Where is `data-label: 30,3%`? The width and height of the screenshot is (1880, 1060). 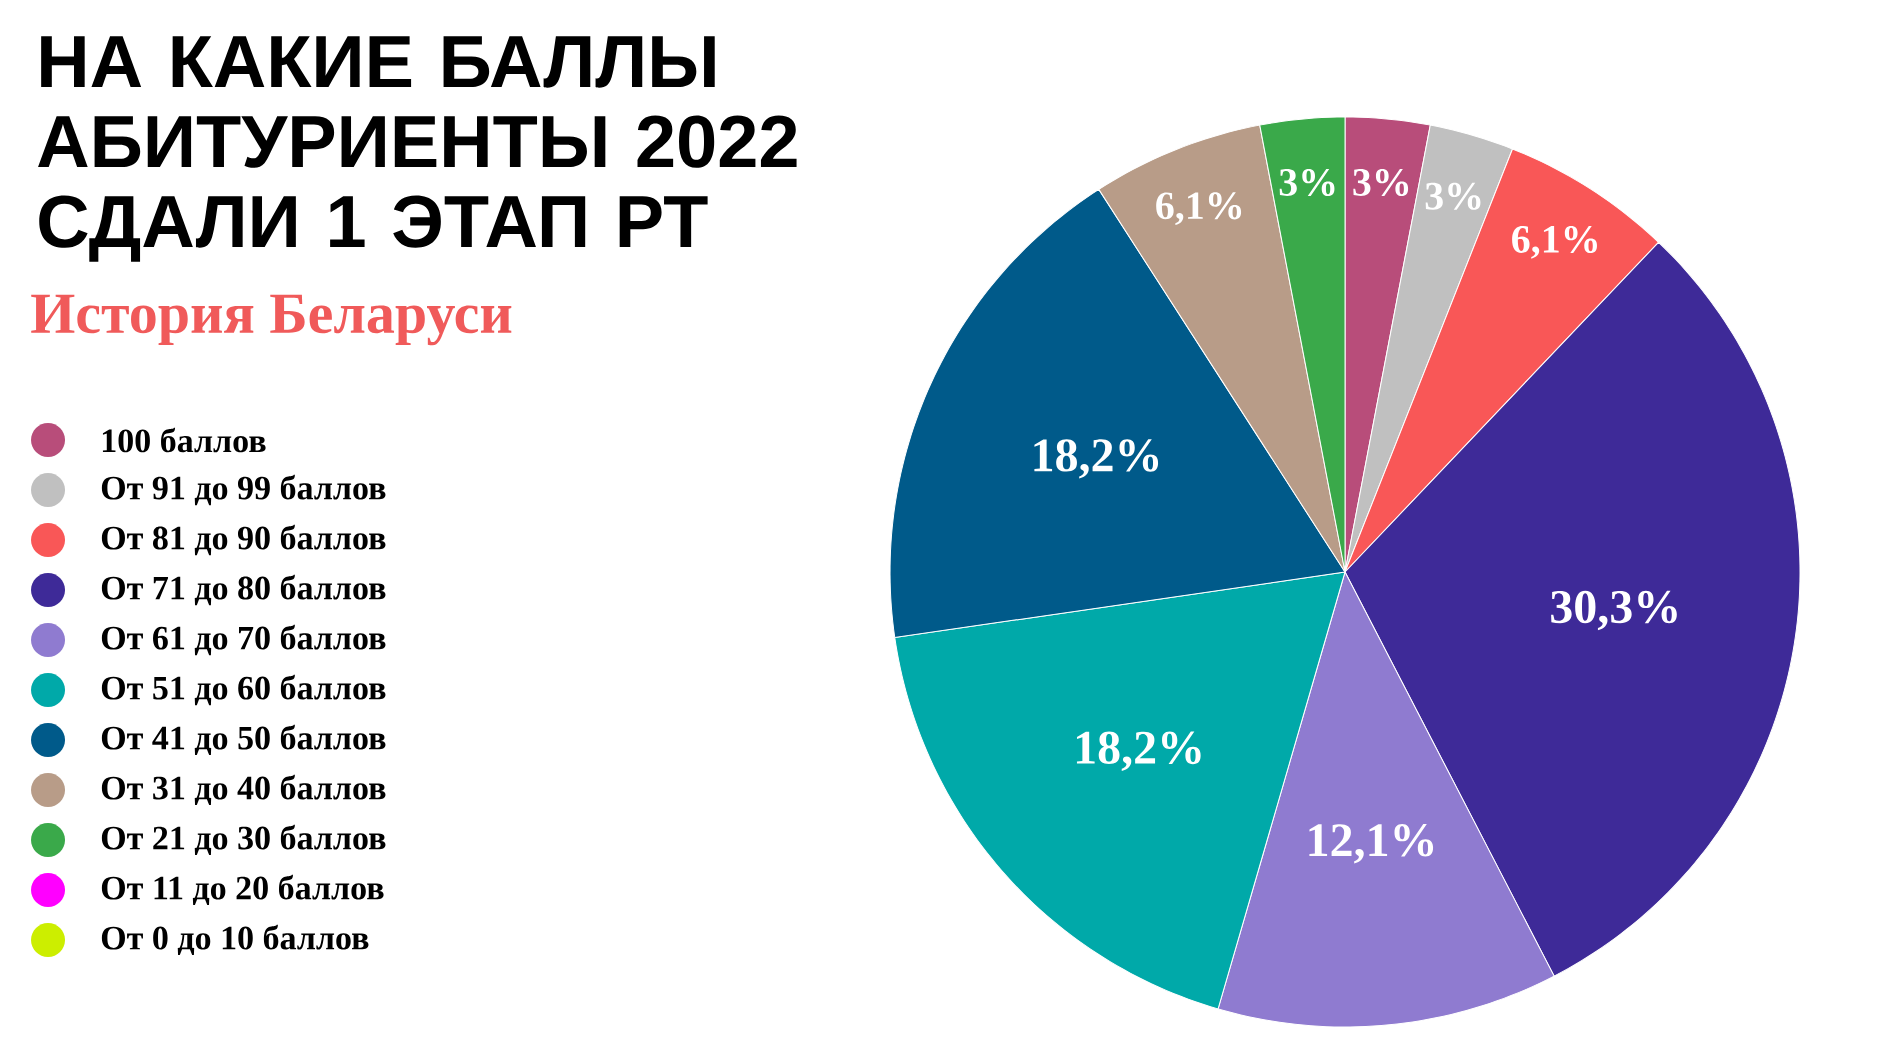 data-label: 30,3% is located at coordinates (1614, 610).